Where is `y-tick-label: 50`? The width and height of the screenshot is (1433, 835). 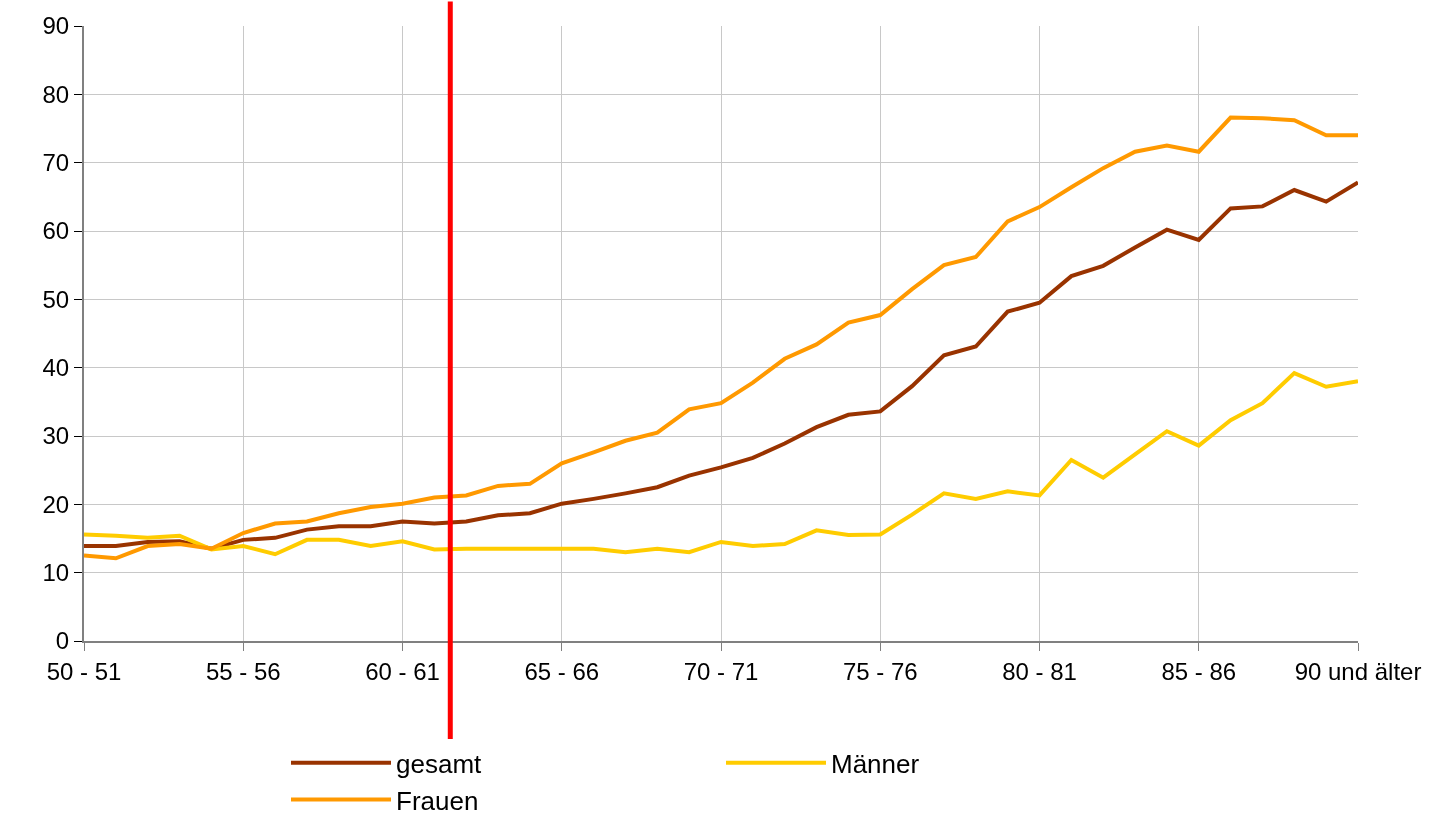 y-tick-label: 50 is located at coordinates (56, 299).